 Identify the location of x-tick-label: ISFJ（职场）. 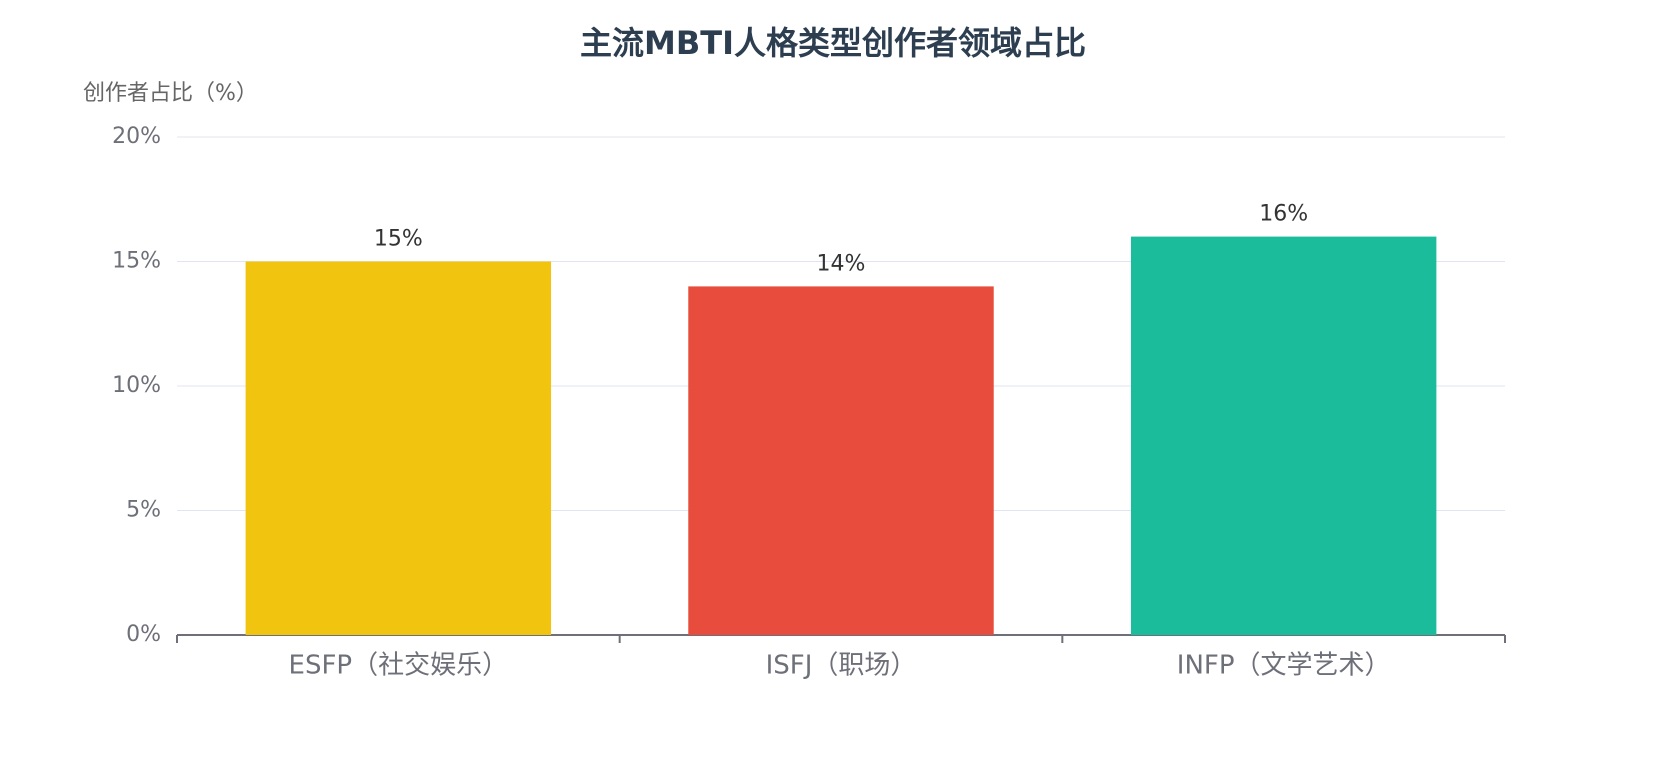
(841, 666).